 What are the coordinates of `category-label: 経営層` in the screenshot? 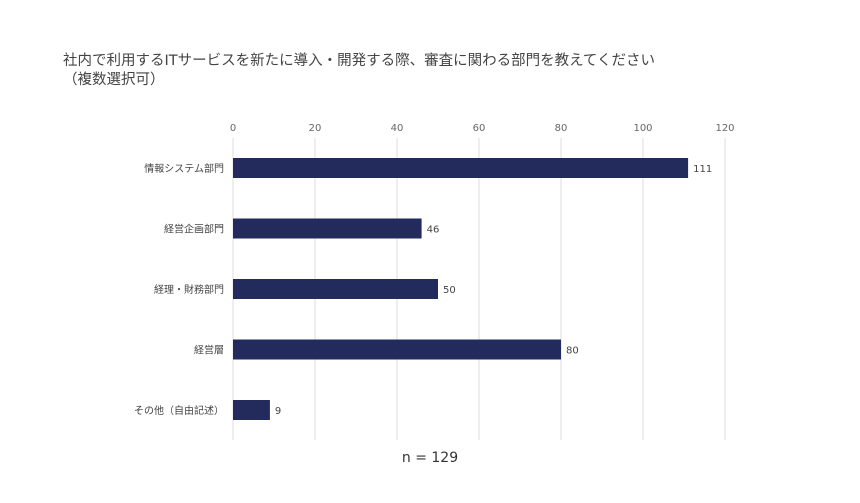 It's located at (209, 350).